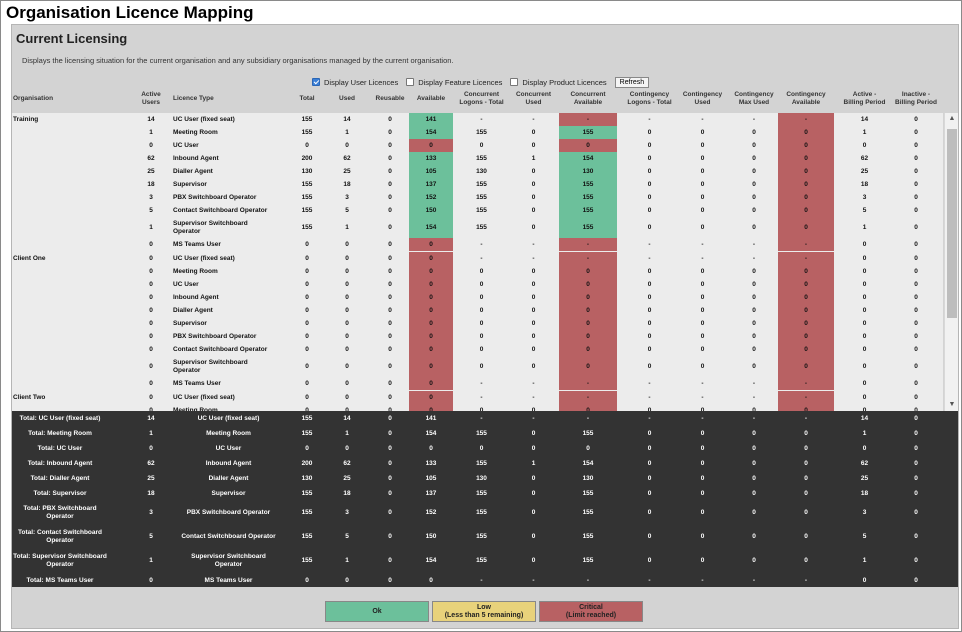 The height and width of the screenshot is (632, 962). Describe the element at coordinates (558, 82) in the screenshot. I see `product-licences-option: Display Product Licences` at that location.